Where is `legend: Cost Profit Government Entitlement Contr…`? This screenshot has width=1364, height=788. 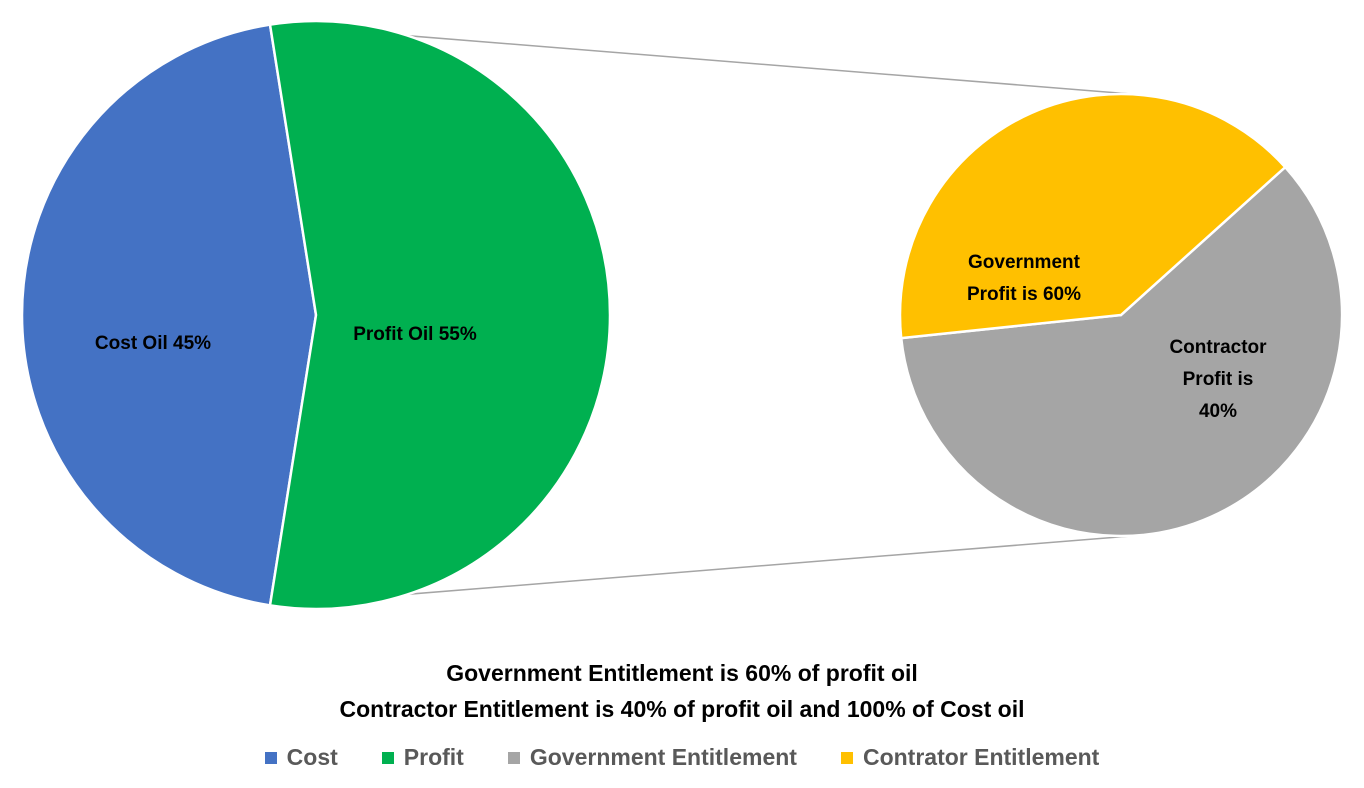
legend: Cost Profit Government Entitlement Contr… is located at coordinates (682, 757).